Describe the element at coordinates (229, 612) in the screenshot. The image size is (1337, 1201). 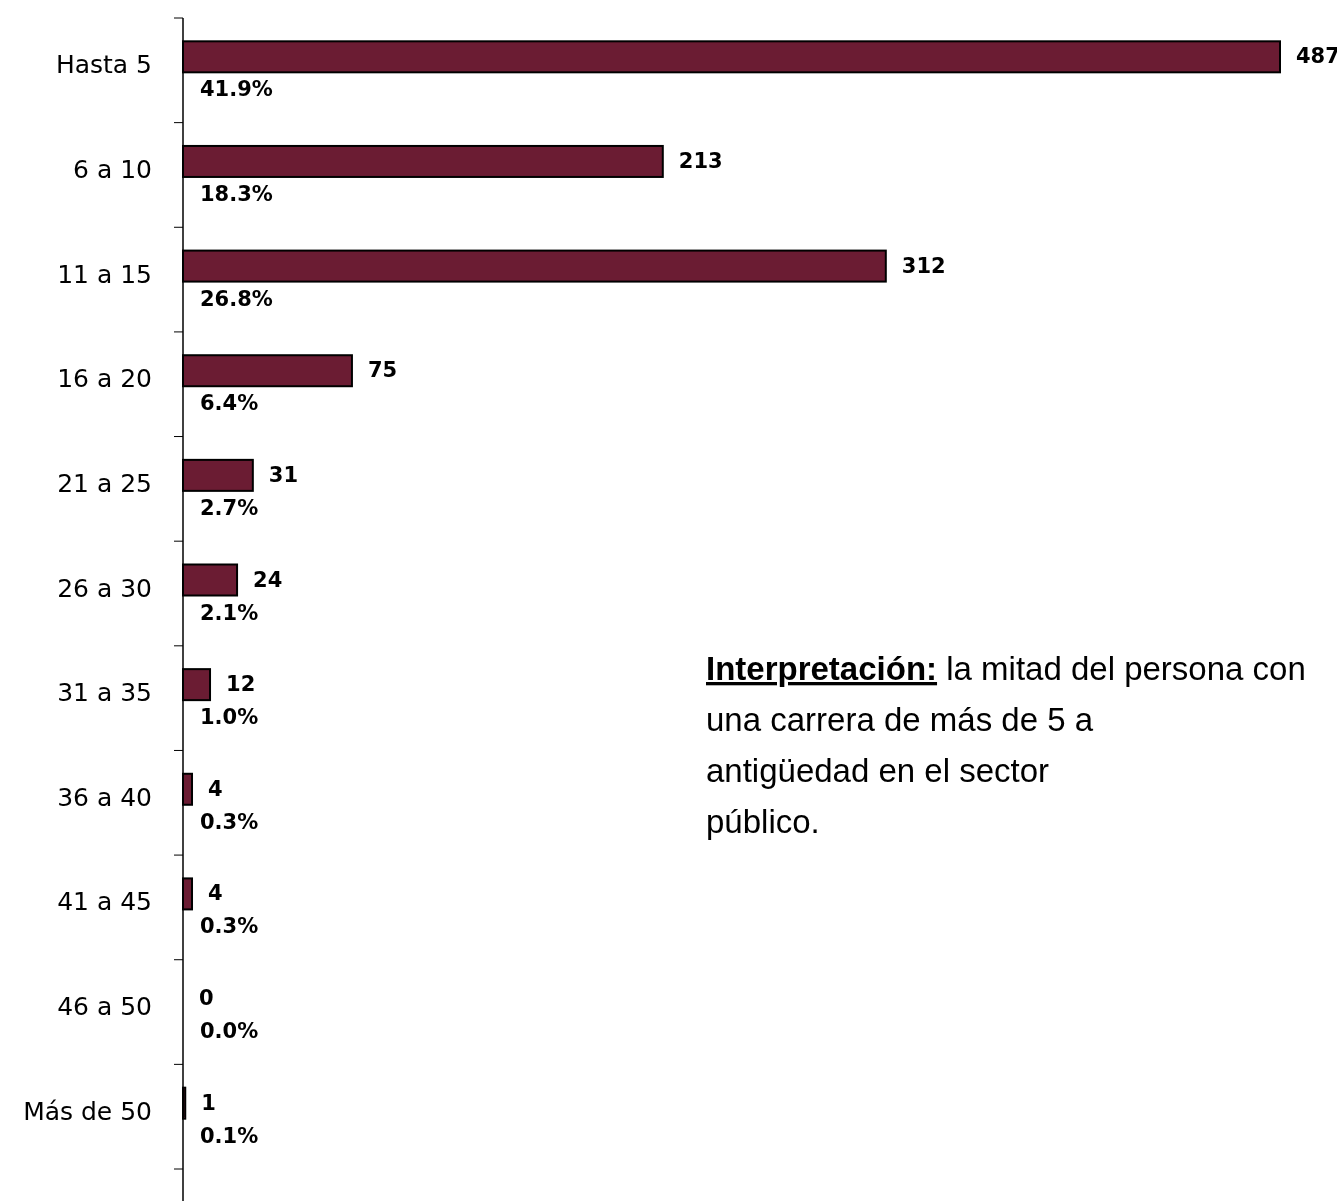
I see `annotation: 2.1%` at that location.